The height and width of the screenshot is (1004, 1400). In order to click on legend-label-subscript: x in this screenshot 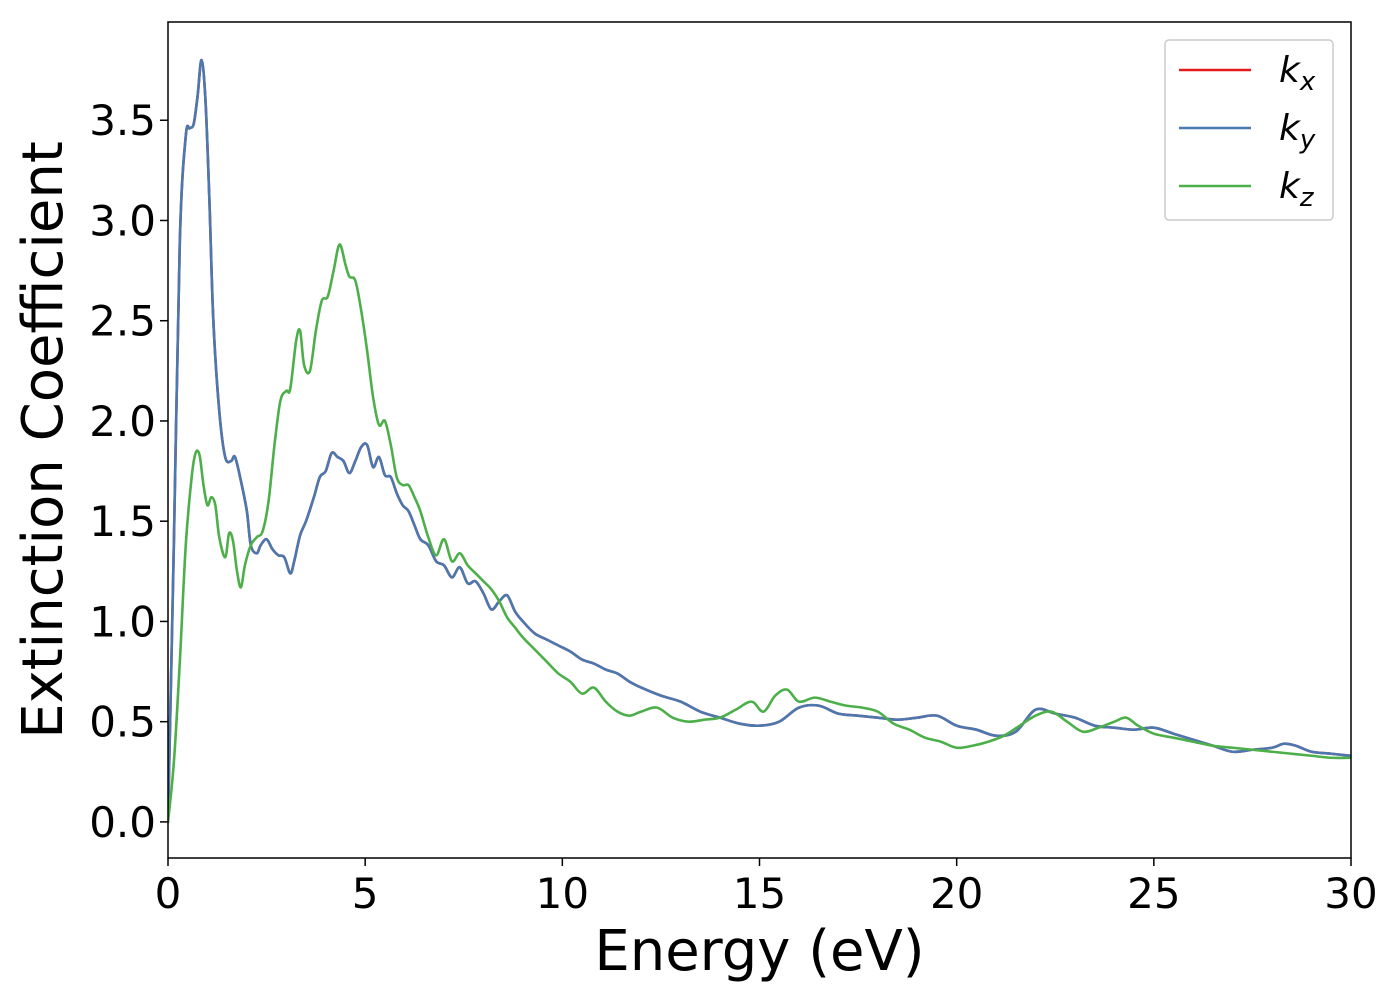, I will do `click(1307, 82)`.